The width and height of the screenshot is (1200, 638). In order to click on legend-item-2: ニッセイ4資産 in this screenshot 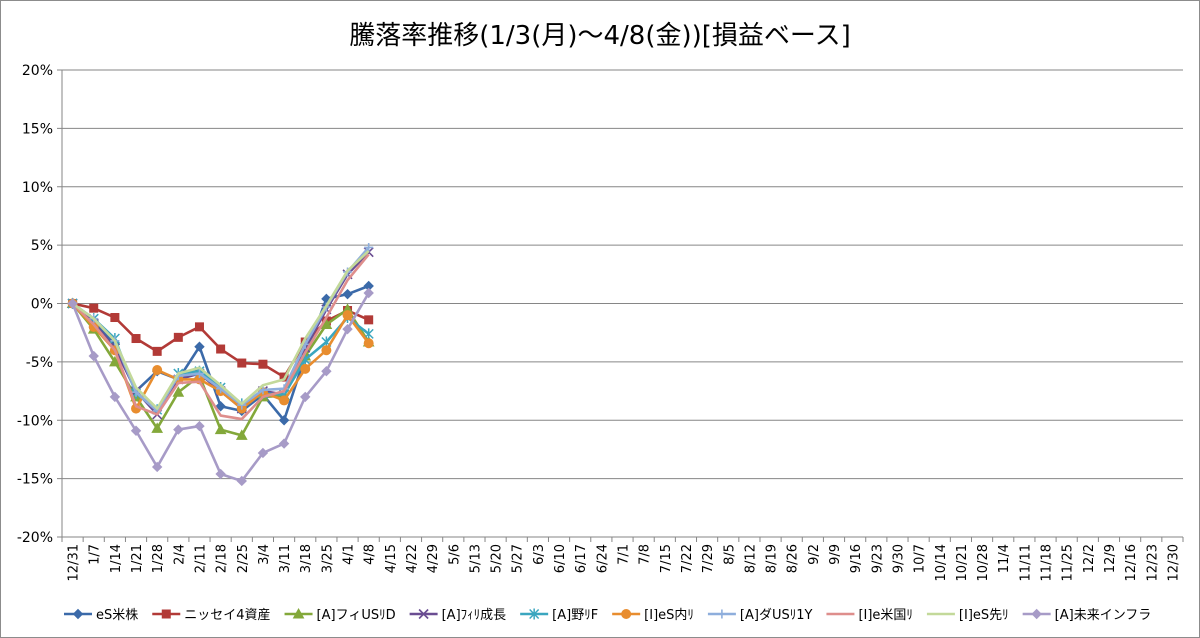, I will do `click(211, 615)`.